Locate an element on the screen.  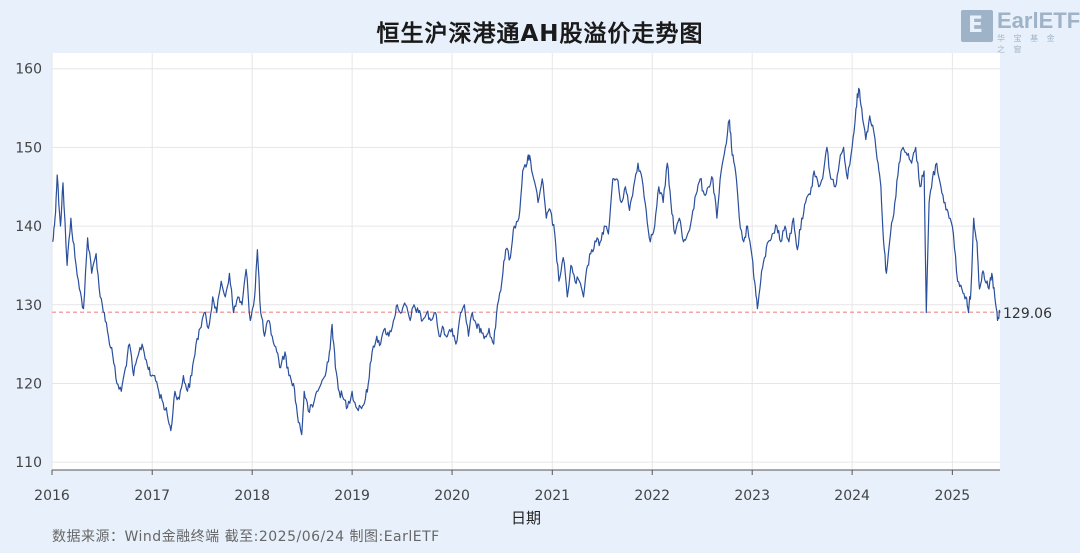
y-tick-label: 150 is located at coordinates (28, 148).